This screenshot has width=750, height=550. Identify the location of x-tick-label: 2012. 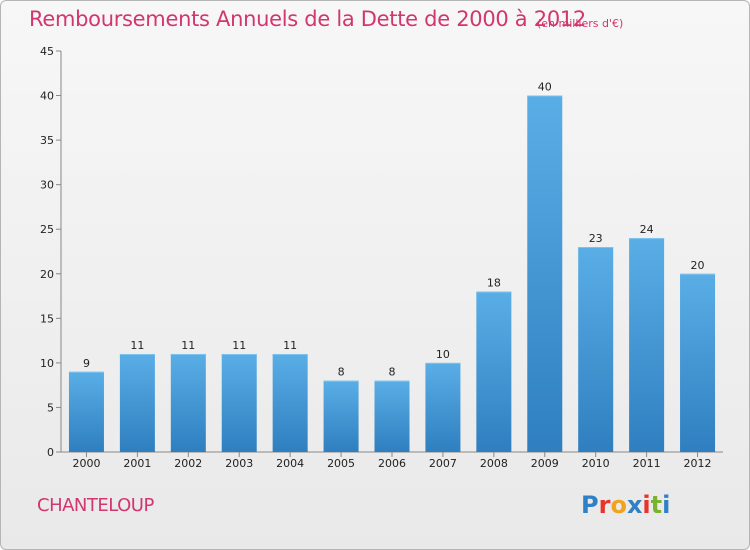
(698, 463).